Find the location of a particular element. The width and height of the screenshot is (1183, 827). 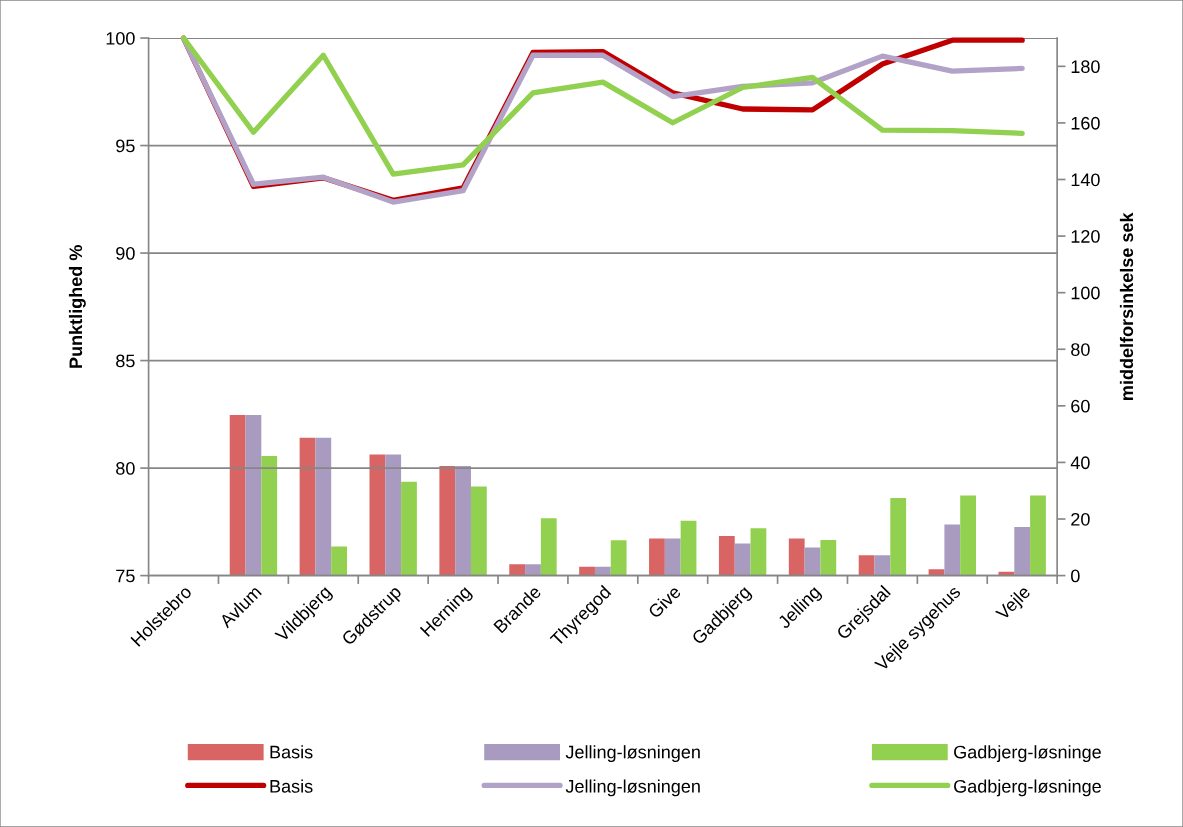

y-tick-label: 85 is located at coordinates (125, 361).